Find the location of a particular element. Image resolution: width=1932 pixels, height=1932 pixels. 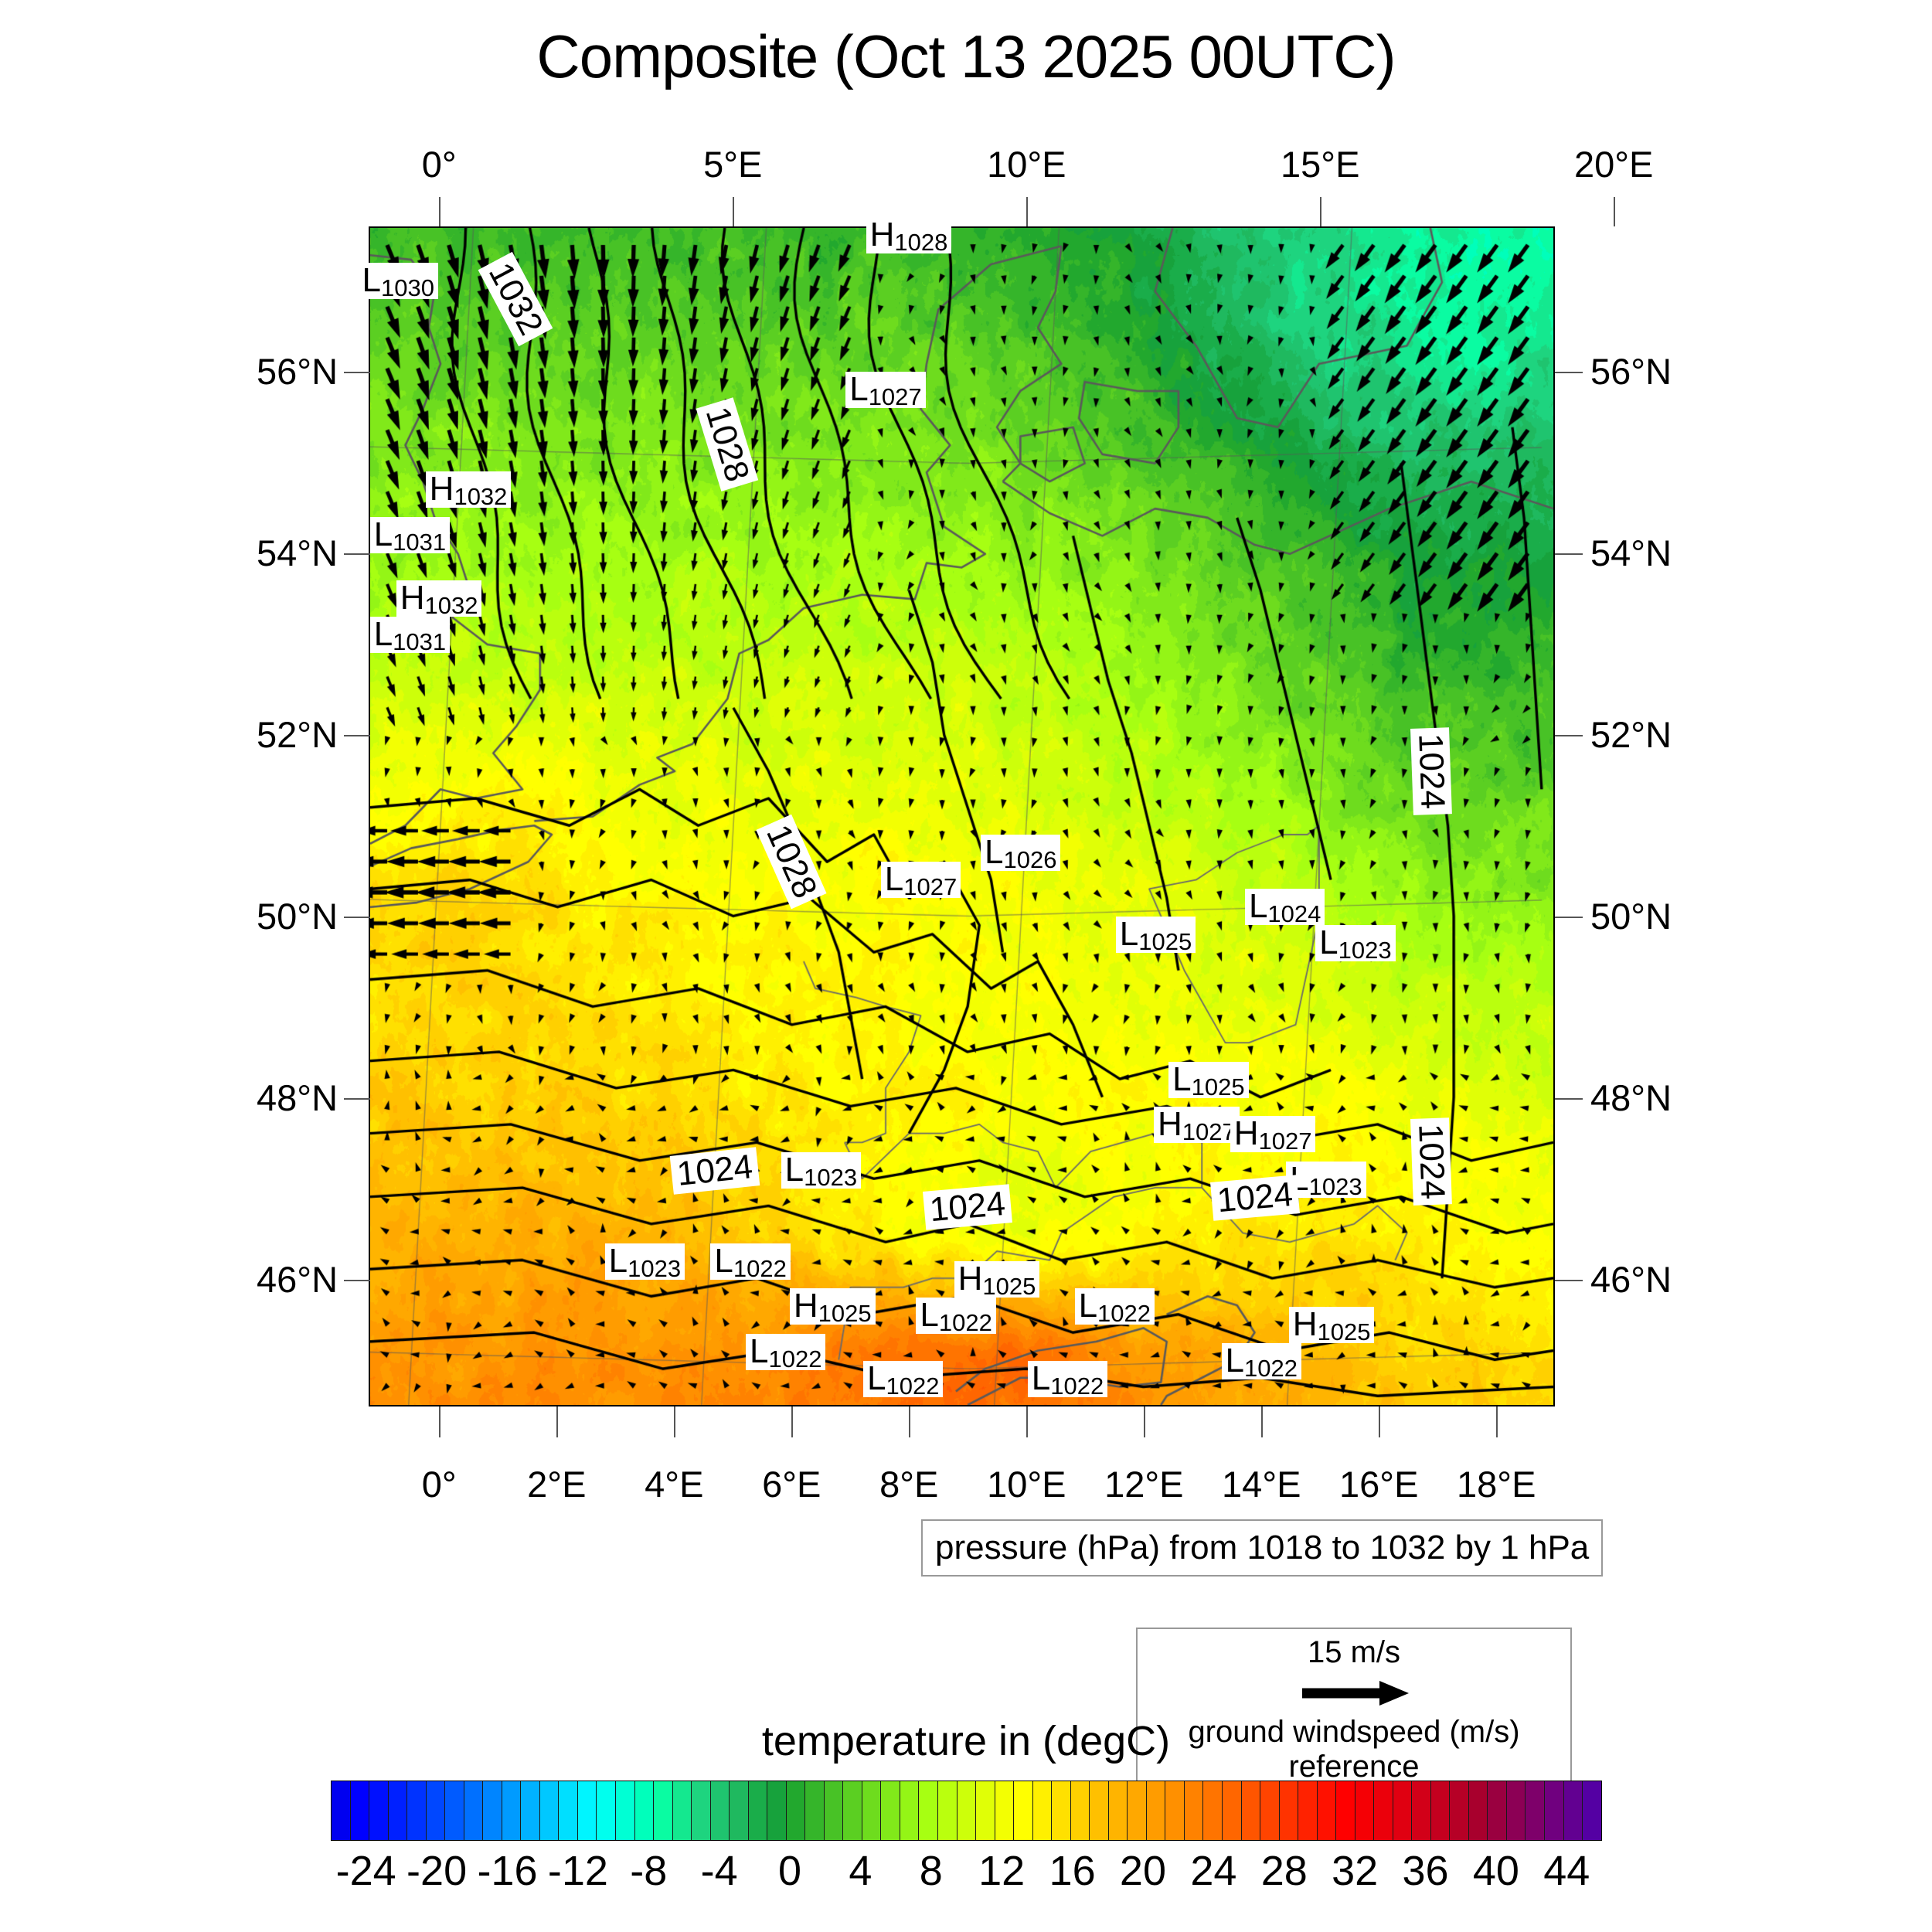

pressure-center-label: L1031 is located at coordinates (410, 635).